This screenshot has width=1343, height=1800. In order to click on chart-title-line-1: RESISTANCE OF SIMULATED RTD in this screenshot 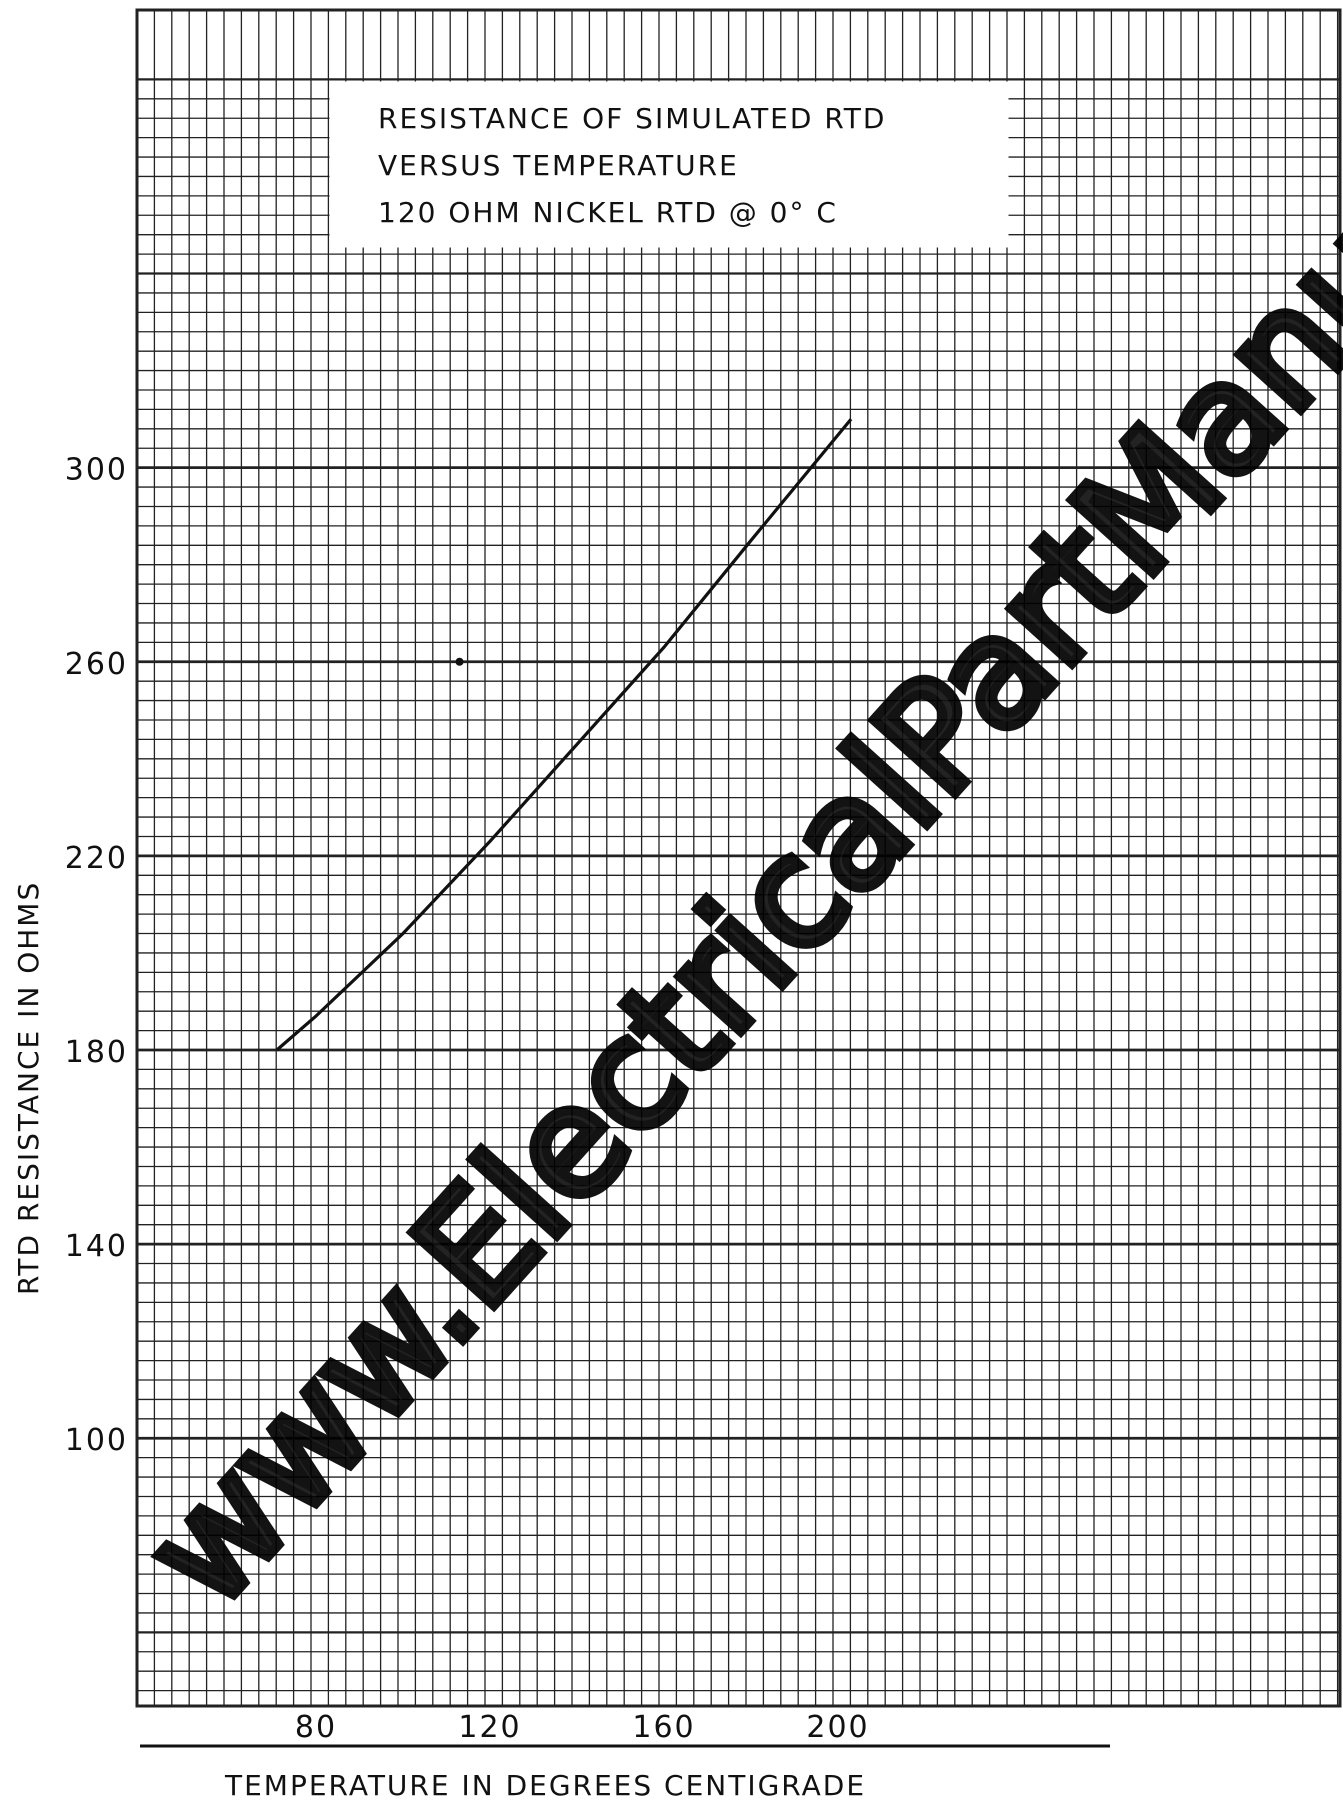, I will do `click(632, 118)`.